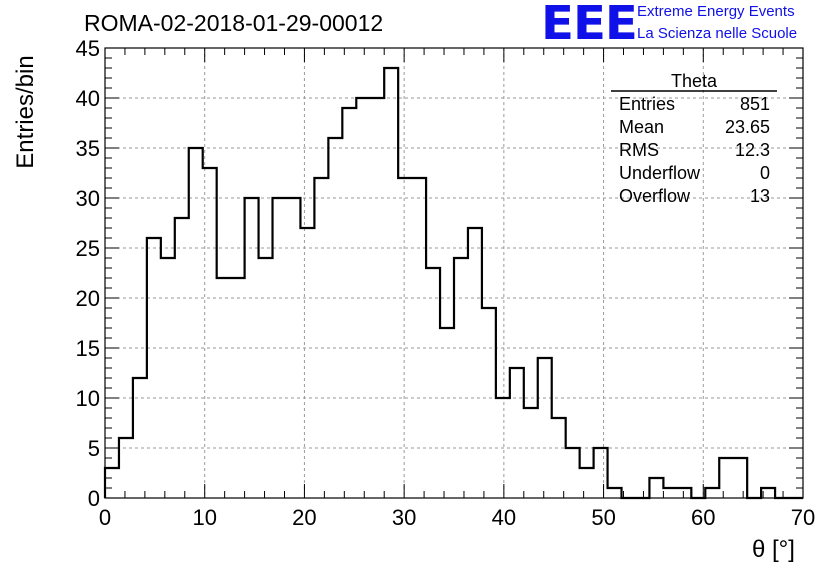  What do you see at coordinates (755, 104) in the screenshot?
I see `stat-entries-value: 851` at bounding box center [755, 104].